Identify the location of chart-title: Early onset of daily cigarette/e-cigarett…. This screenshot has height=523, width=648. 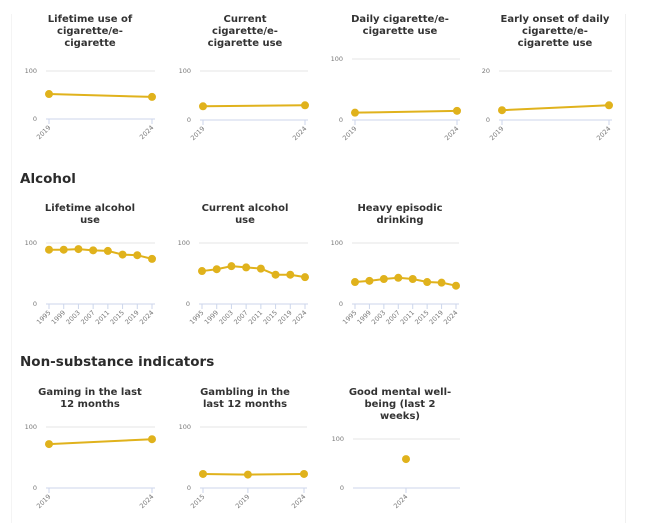
(555, 32).